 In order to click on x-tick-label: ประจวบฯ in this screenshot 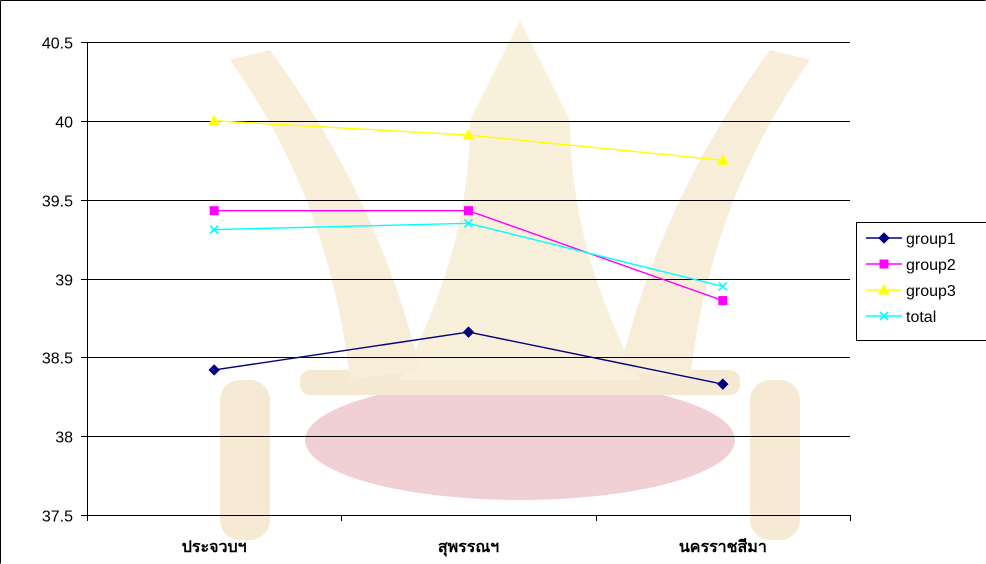, I will do `click(214, 547)`.